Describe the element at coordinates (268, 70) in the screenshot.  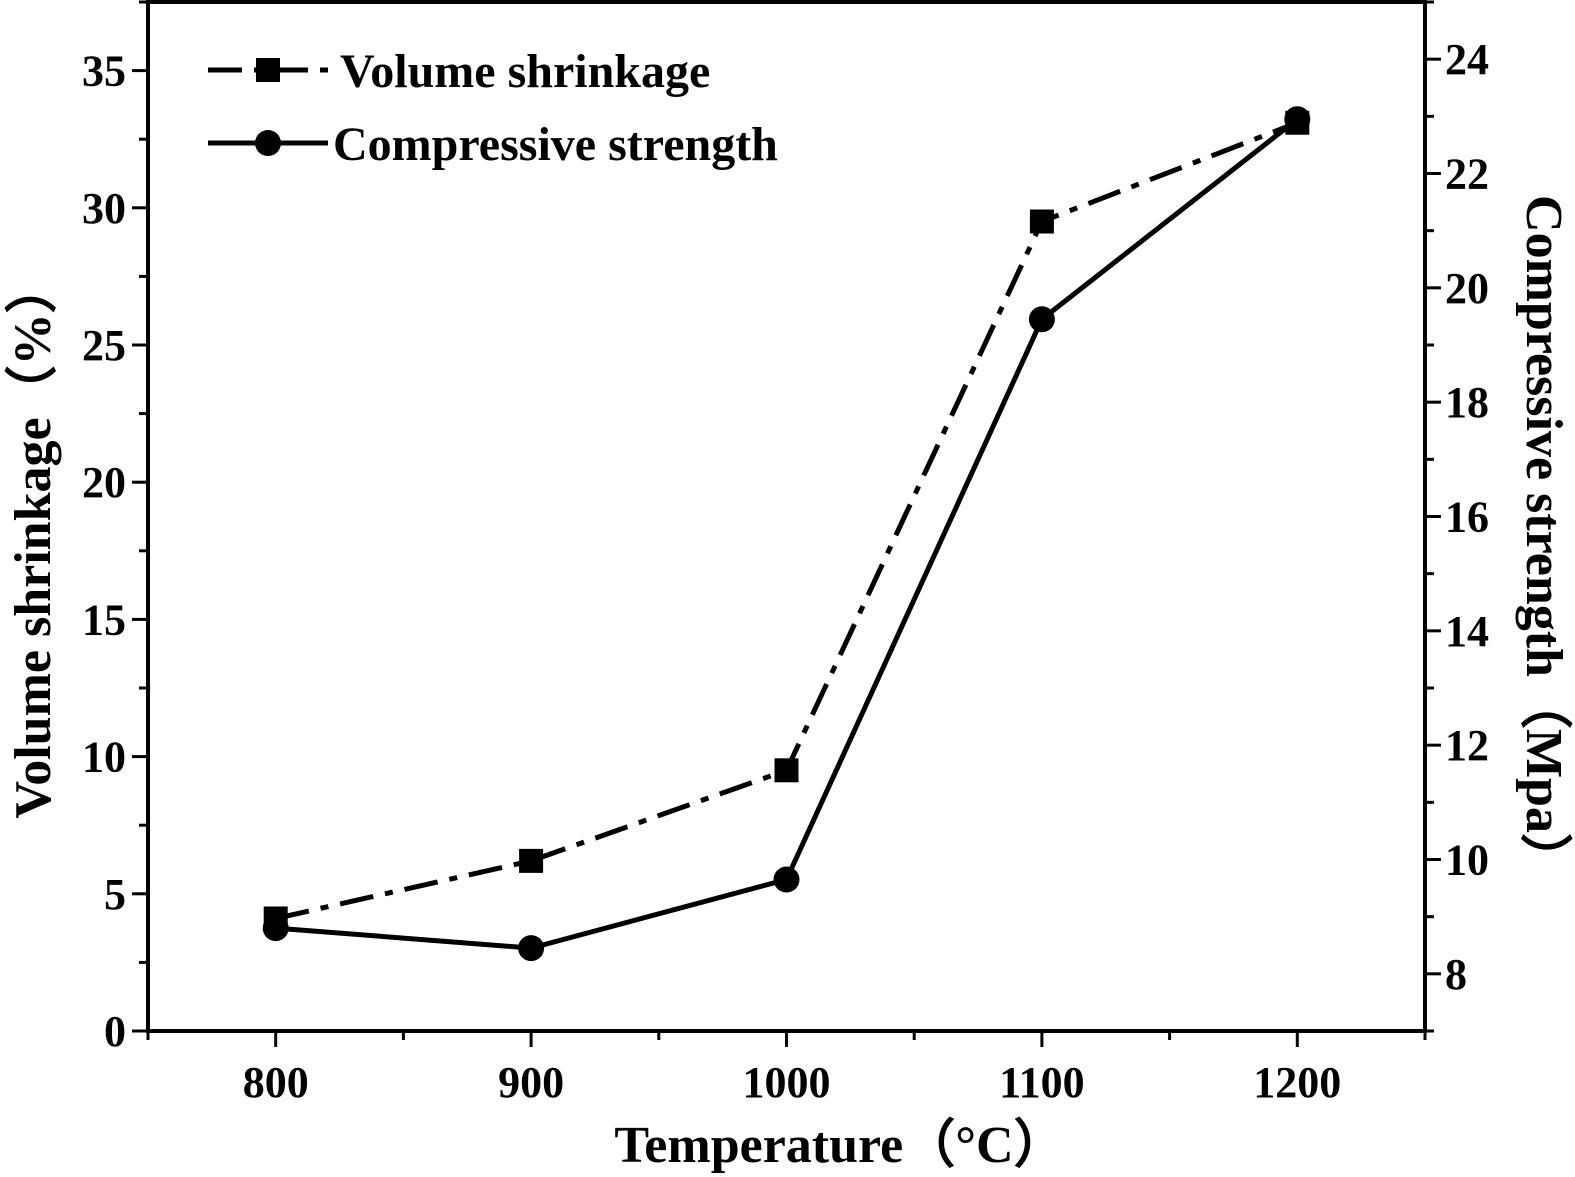
I see `legend-marker-square` at that location.